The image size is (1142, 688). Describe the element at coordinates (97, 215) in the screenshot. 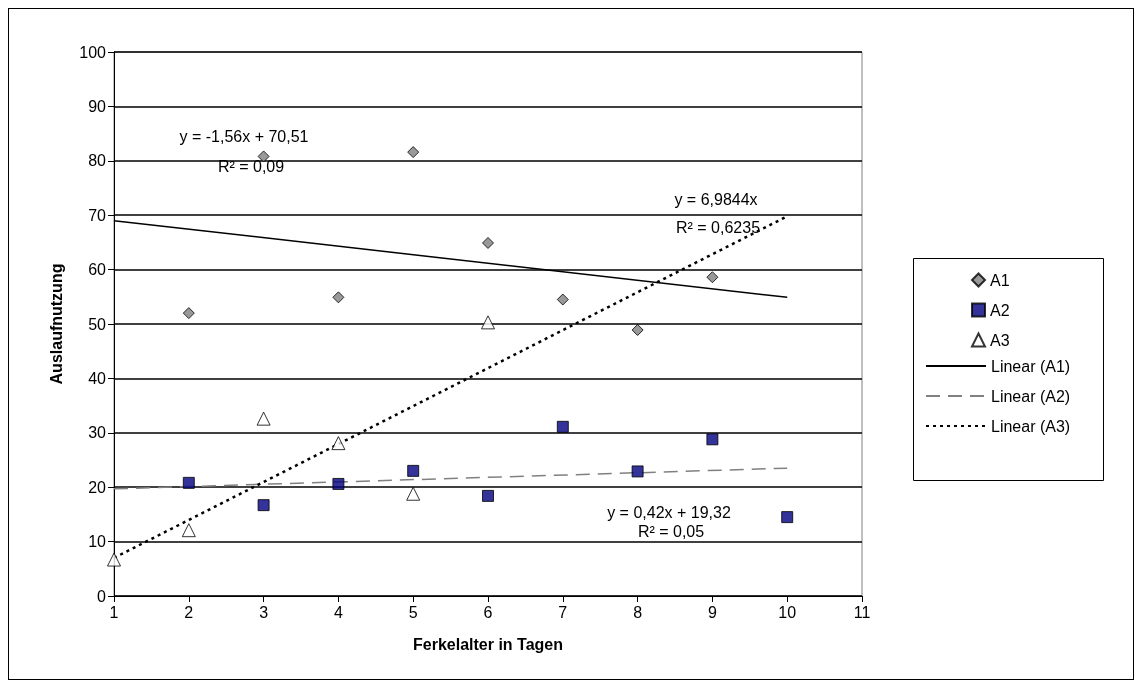

I see `y-tick-label: 70` at that location.